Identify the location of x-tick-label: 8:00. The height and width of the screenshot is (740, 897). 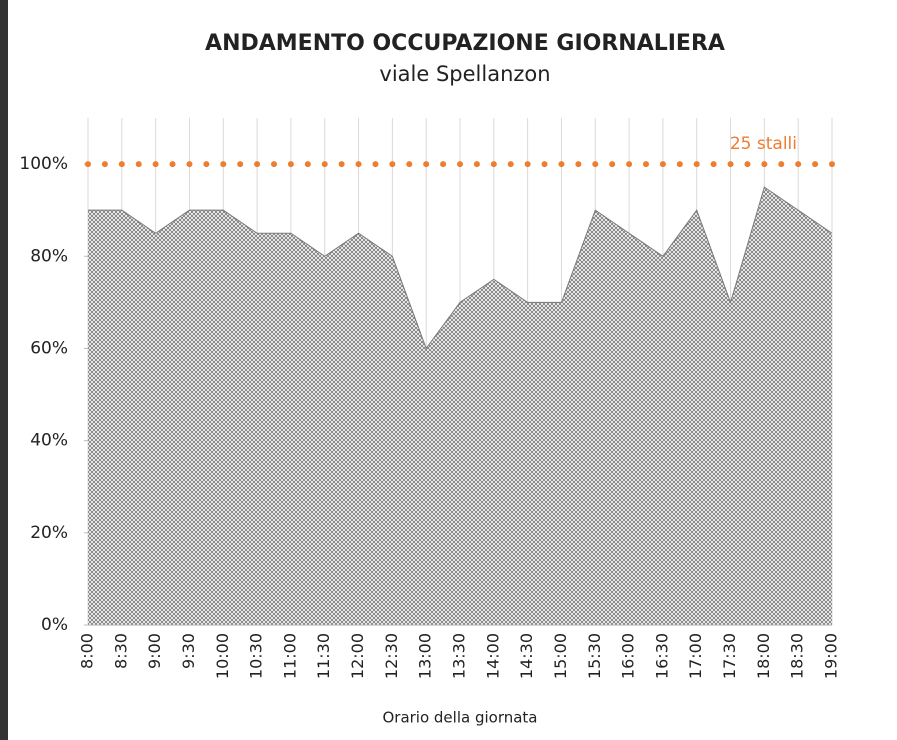
(87, 651).